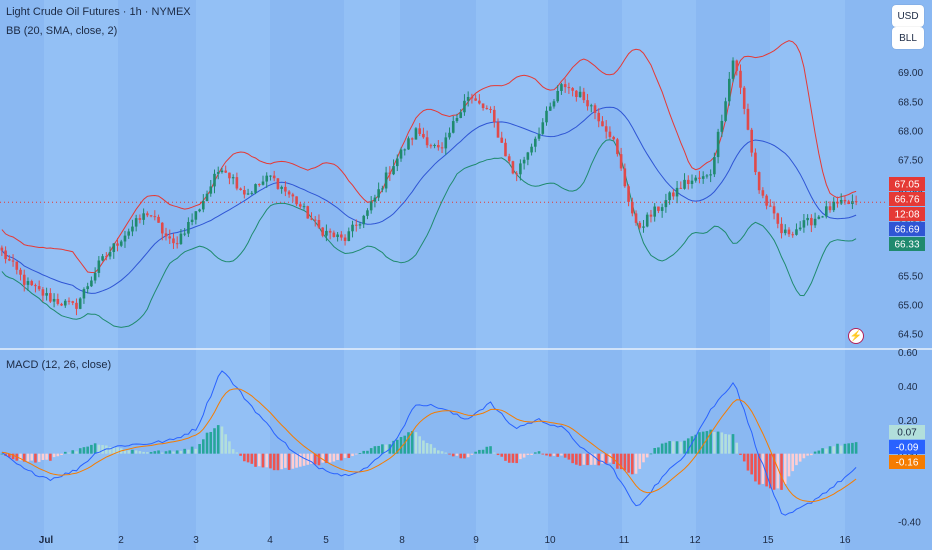  I want to click on macd-legend: MACD (12, 26, close), so click(59, 365).